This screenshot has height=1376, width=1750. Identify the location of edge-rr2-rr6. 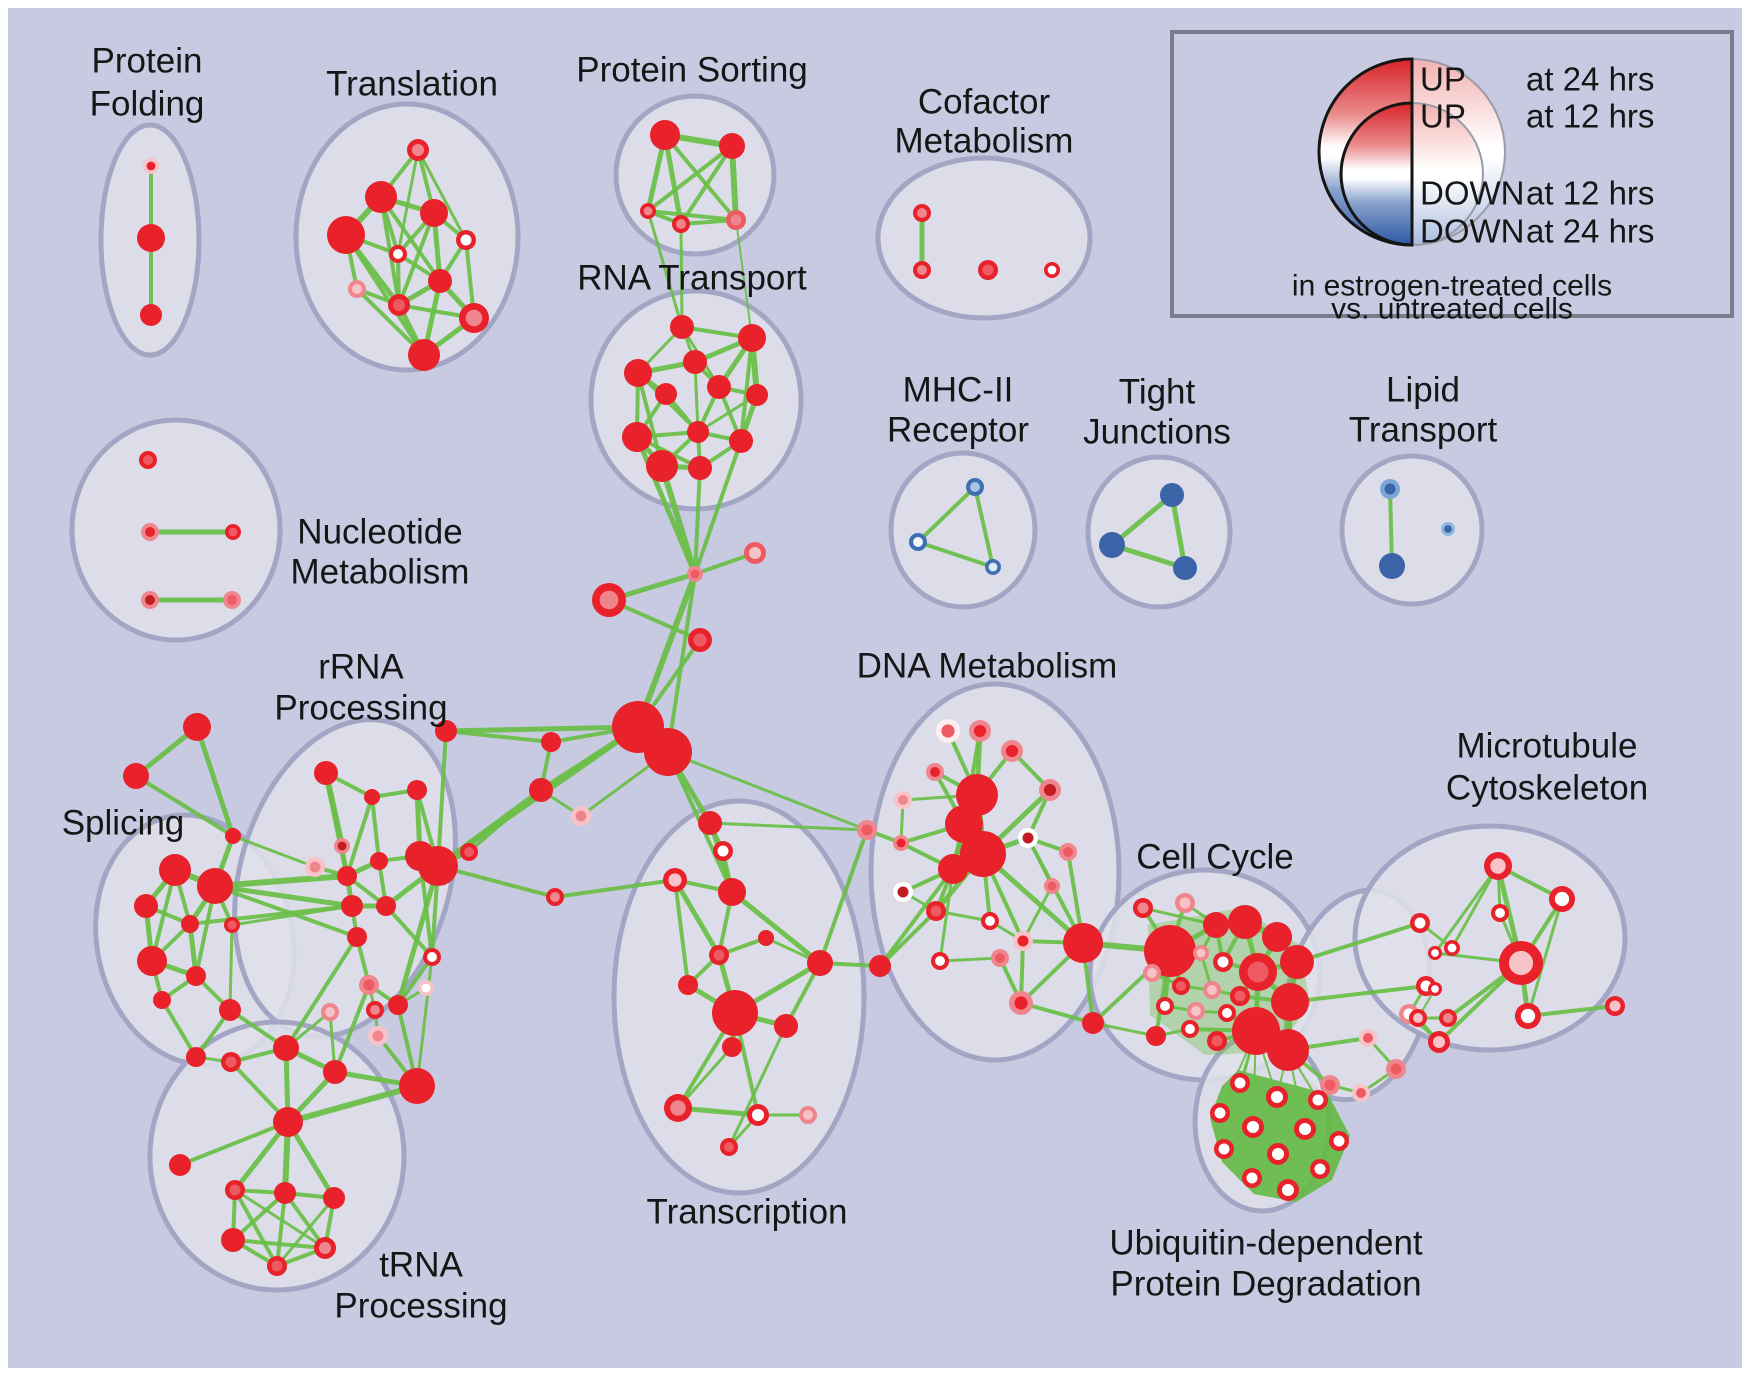
(359, 836).